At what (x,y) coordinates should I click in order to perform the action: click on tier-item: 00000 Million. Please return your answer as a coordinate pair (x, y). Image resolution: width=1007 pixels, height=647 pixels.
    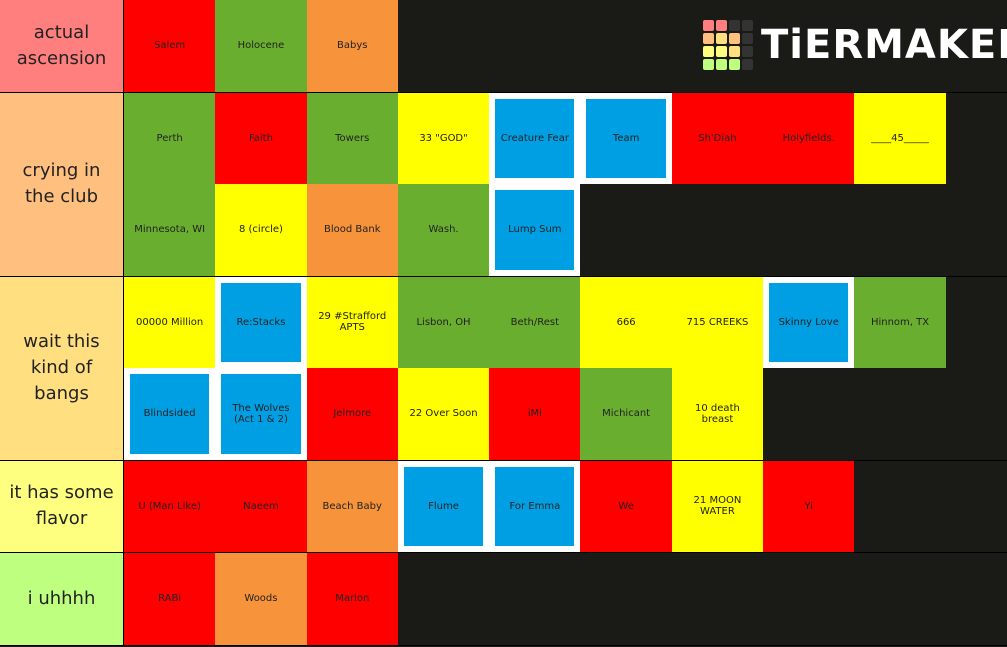
    Looking at the image, I should click on (170, 322).